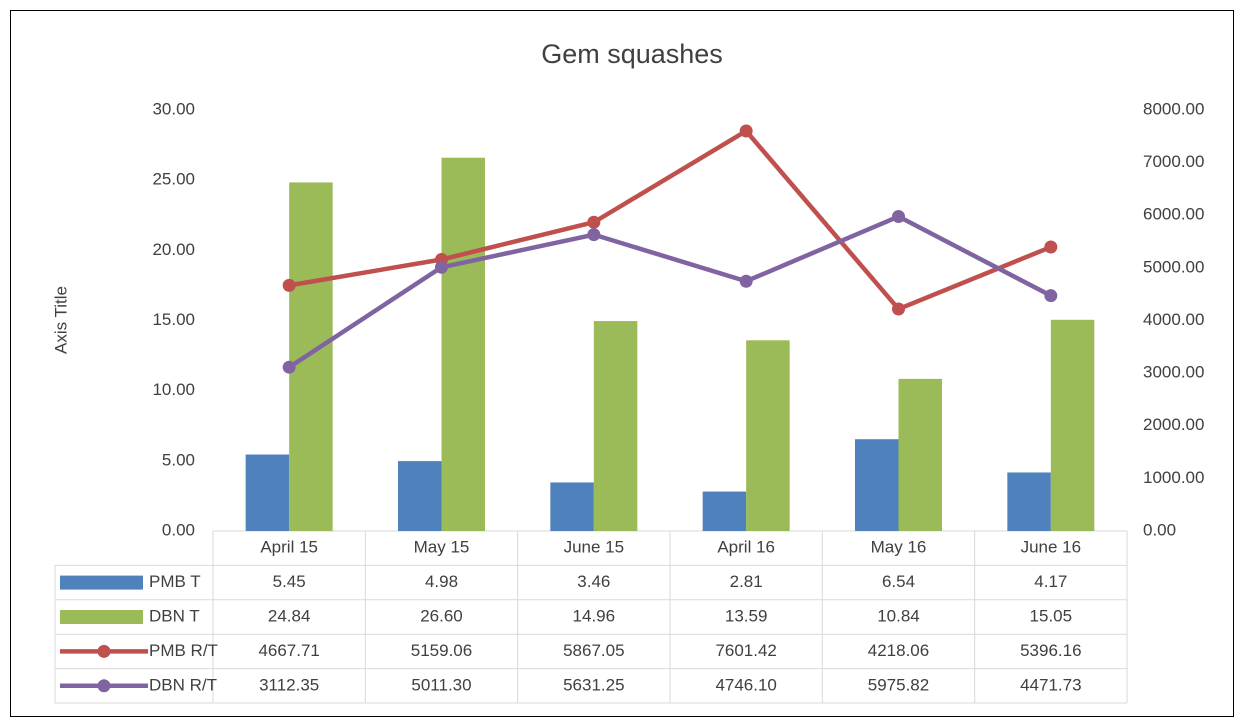  I want to click on y-tick-label: 25.00, so click(173, 179).